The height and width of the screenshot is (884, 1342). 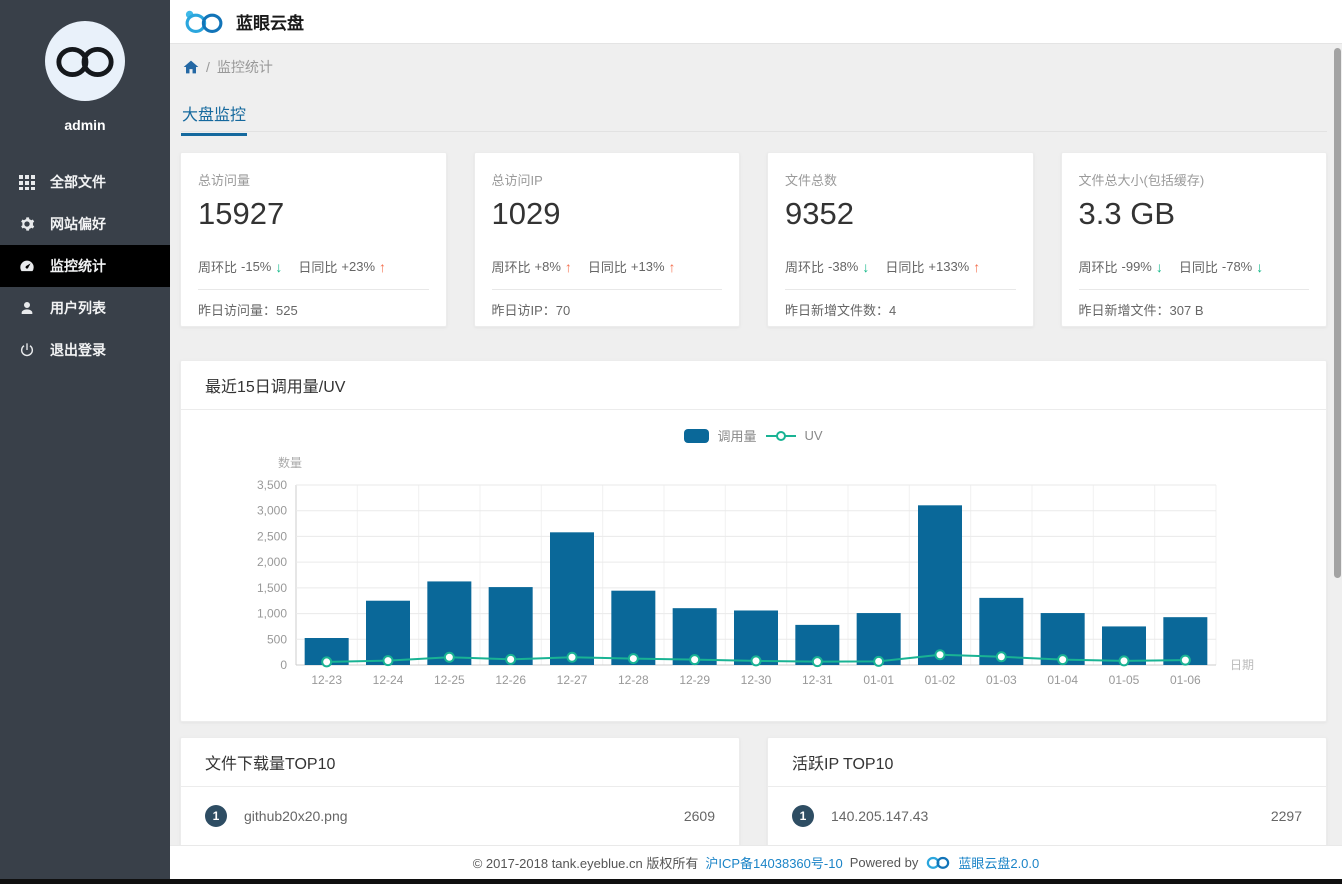 What do you see at coordinates (241, 213) in the screenshot?
I see `stat-value: 15927` at bounding box center [241, 213].